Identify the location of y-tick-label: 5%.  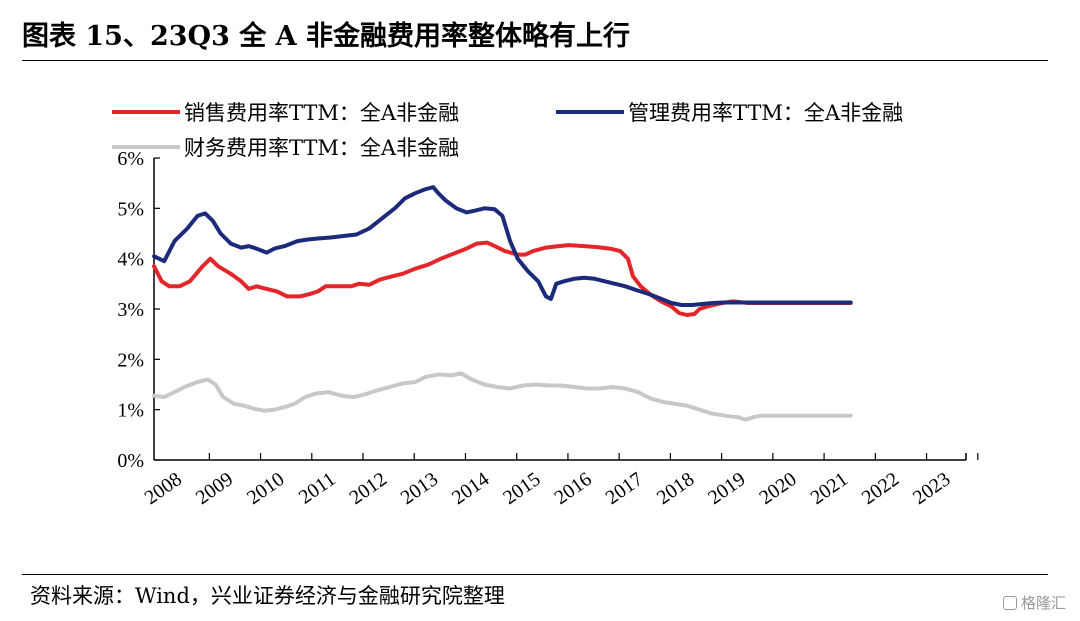
(130, 209).